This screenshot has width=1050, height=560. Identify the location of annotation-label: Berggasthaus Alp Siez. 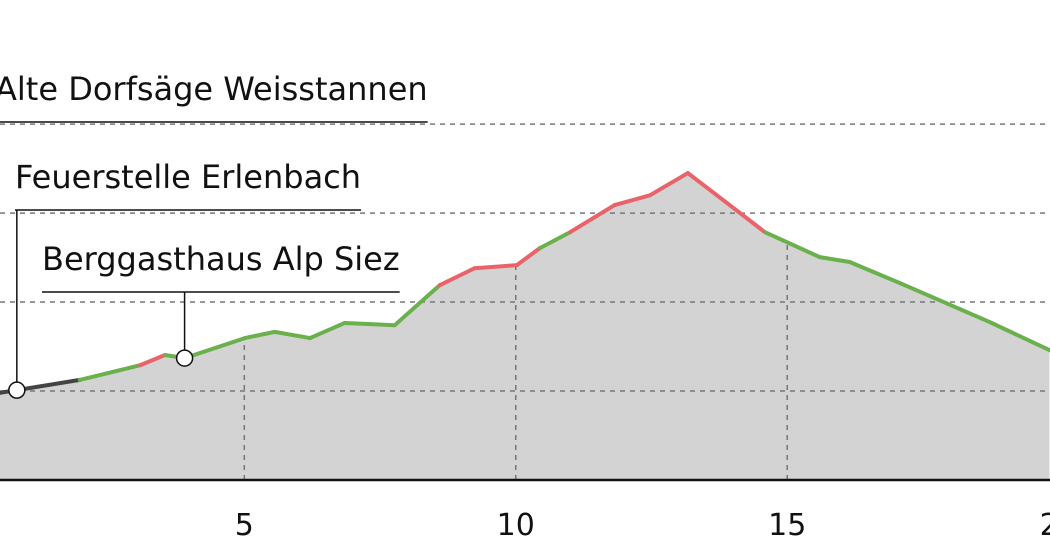
(221, 259).